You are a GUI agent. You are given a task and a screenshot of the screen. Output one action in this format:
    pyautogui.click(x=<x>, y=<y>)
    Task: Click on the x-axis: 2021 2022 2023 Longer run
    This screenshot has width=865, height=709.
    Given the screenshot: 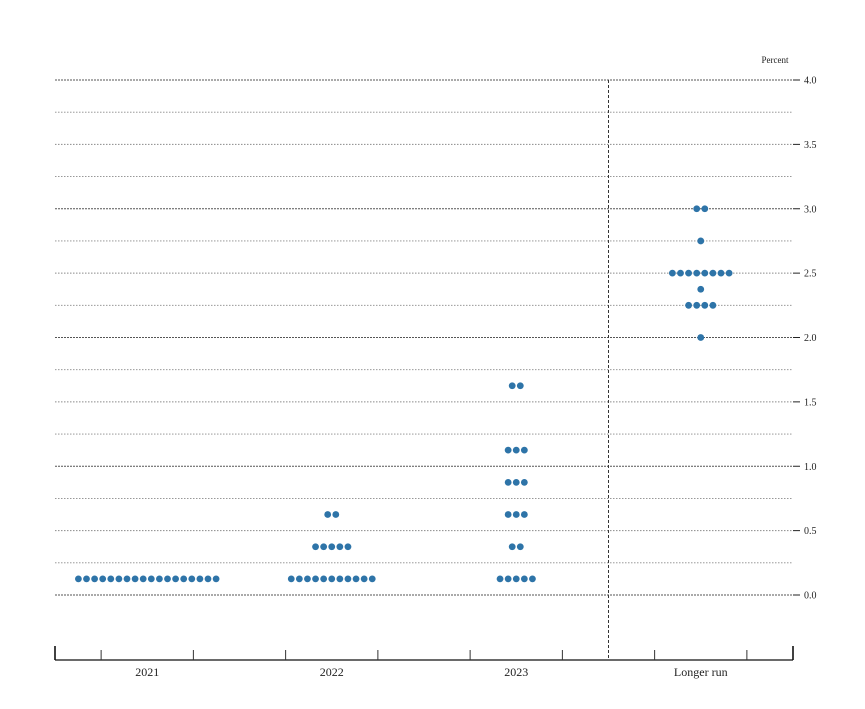 What is the action you would take?
    pyautogui.click(x=424, y=662)
    